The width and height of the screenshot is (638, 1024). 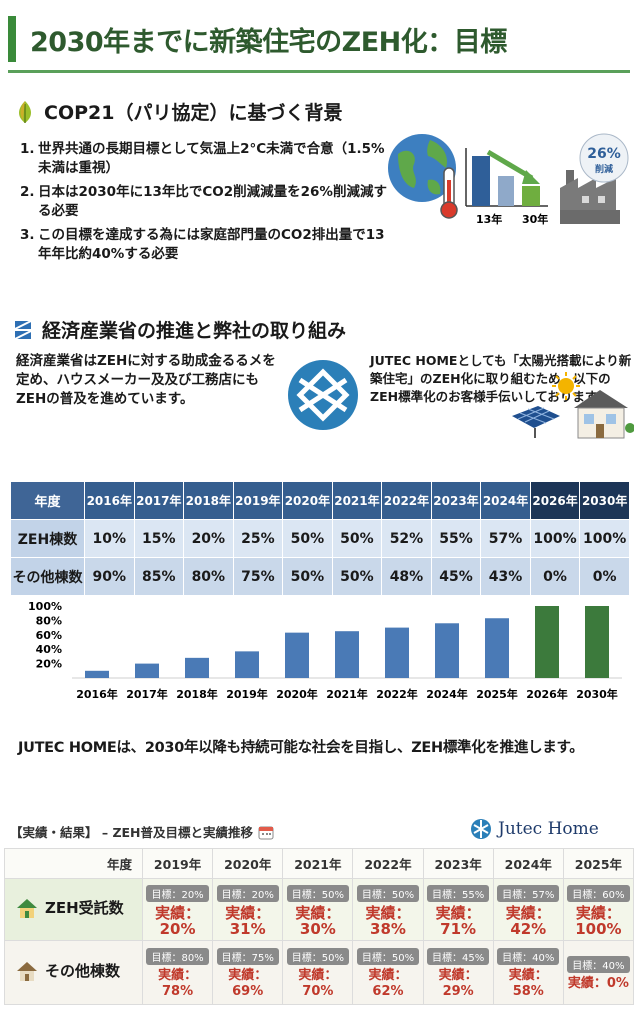 I want to click on table-cell: 85%, so click(x=159, y=576).